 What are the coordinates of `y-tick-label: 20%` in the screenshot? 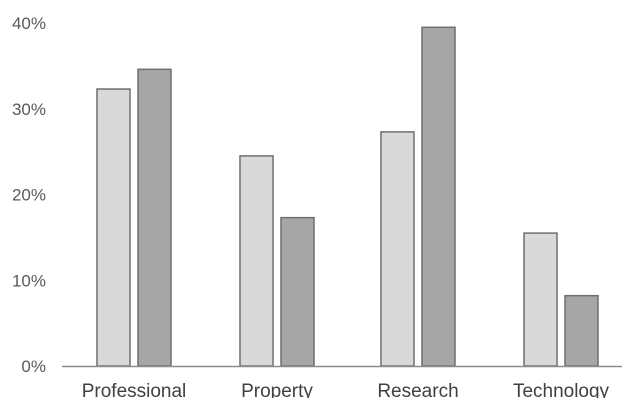 It's located at (29, 195).